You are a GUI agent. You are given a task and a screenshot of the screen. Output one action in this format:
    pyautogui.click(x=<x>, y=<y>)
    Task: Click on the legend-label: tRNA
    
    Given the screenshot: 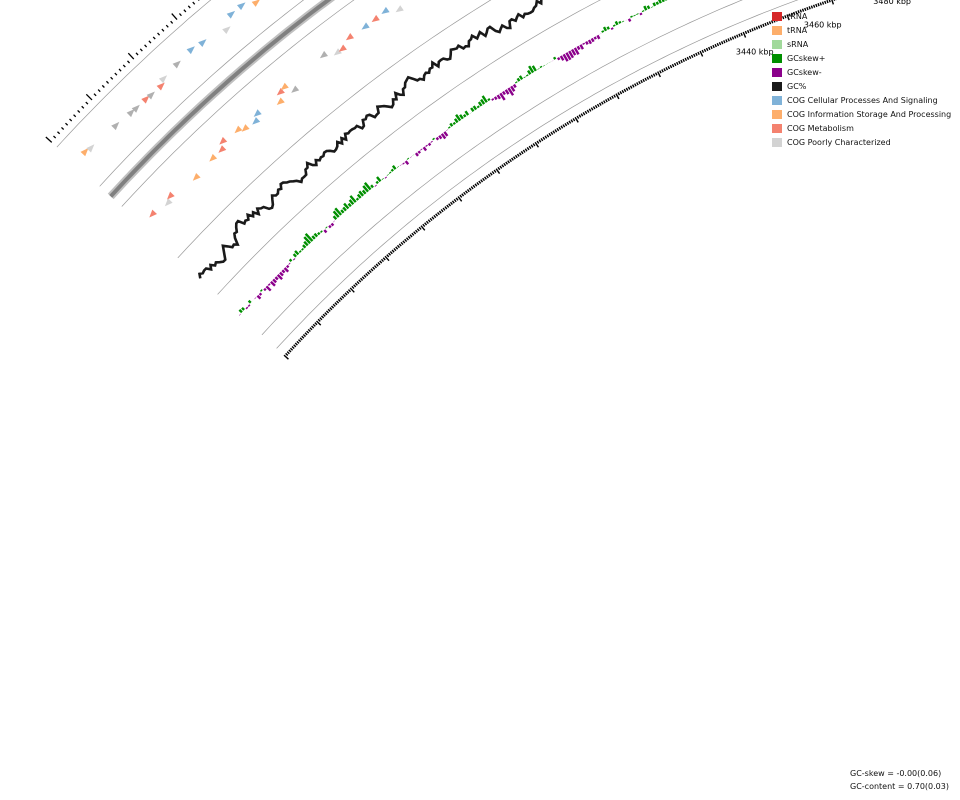 What is the action you would take?
    pyautogui.click(x=797, y=30)
    